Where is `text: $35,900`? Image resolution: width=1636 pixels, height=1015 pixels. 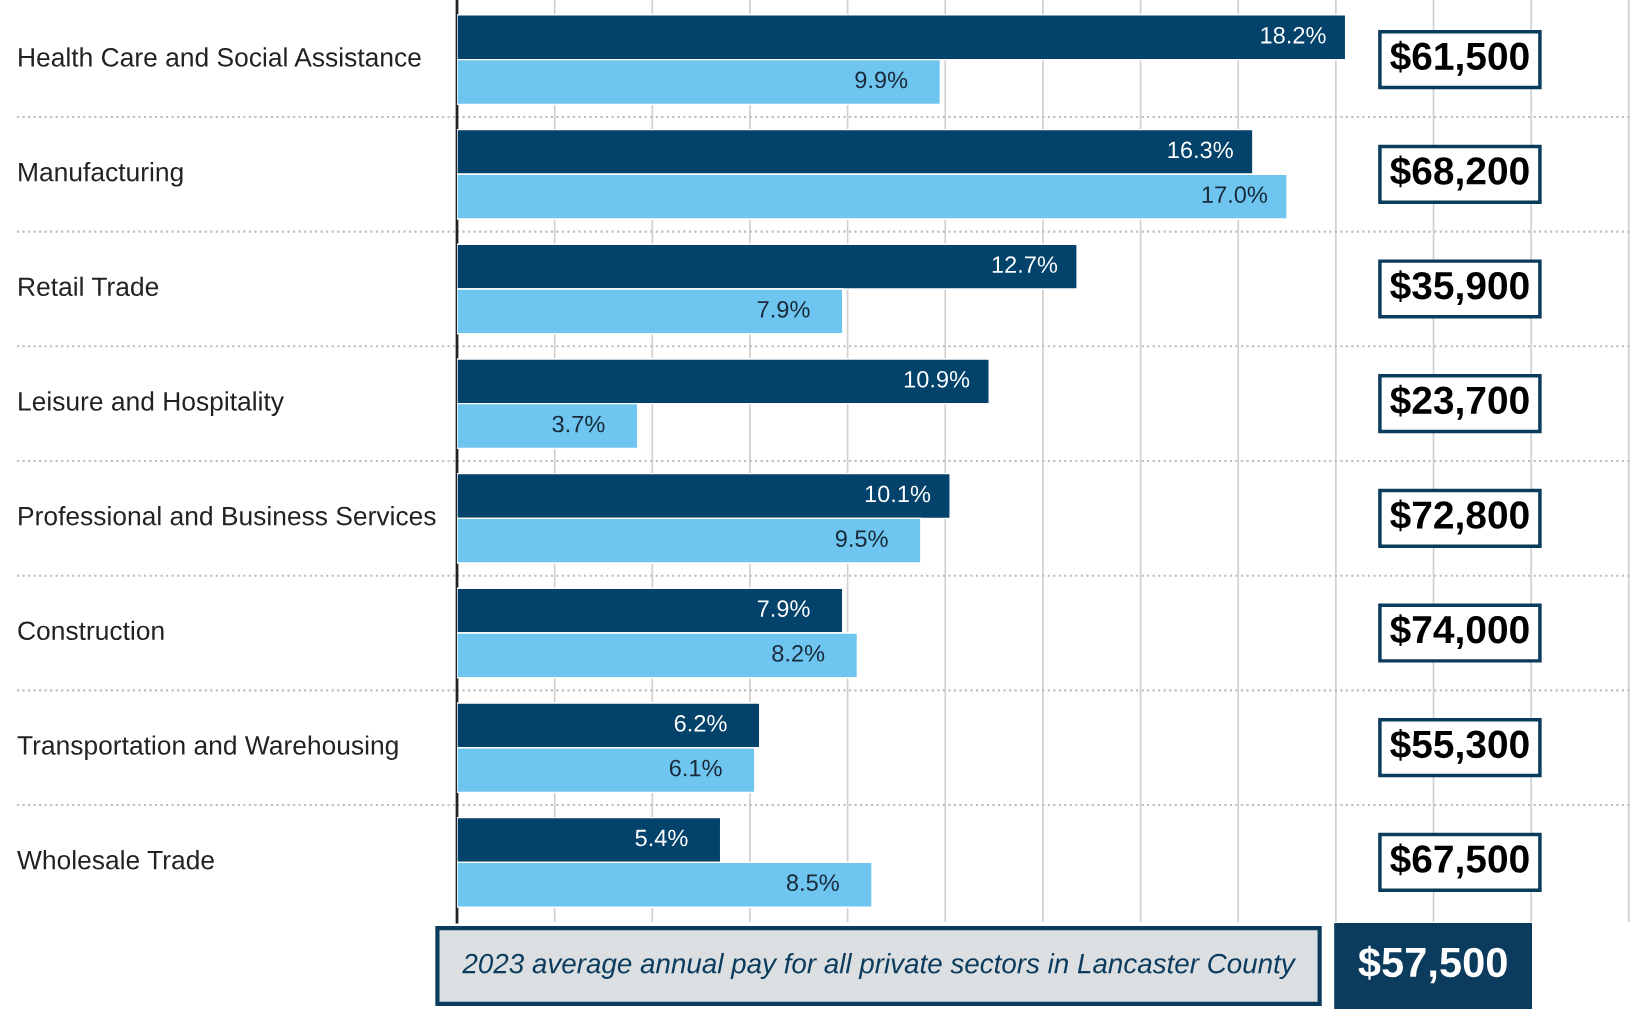 text: $35,900 is located at coordinates (1459, 288).